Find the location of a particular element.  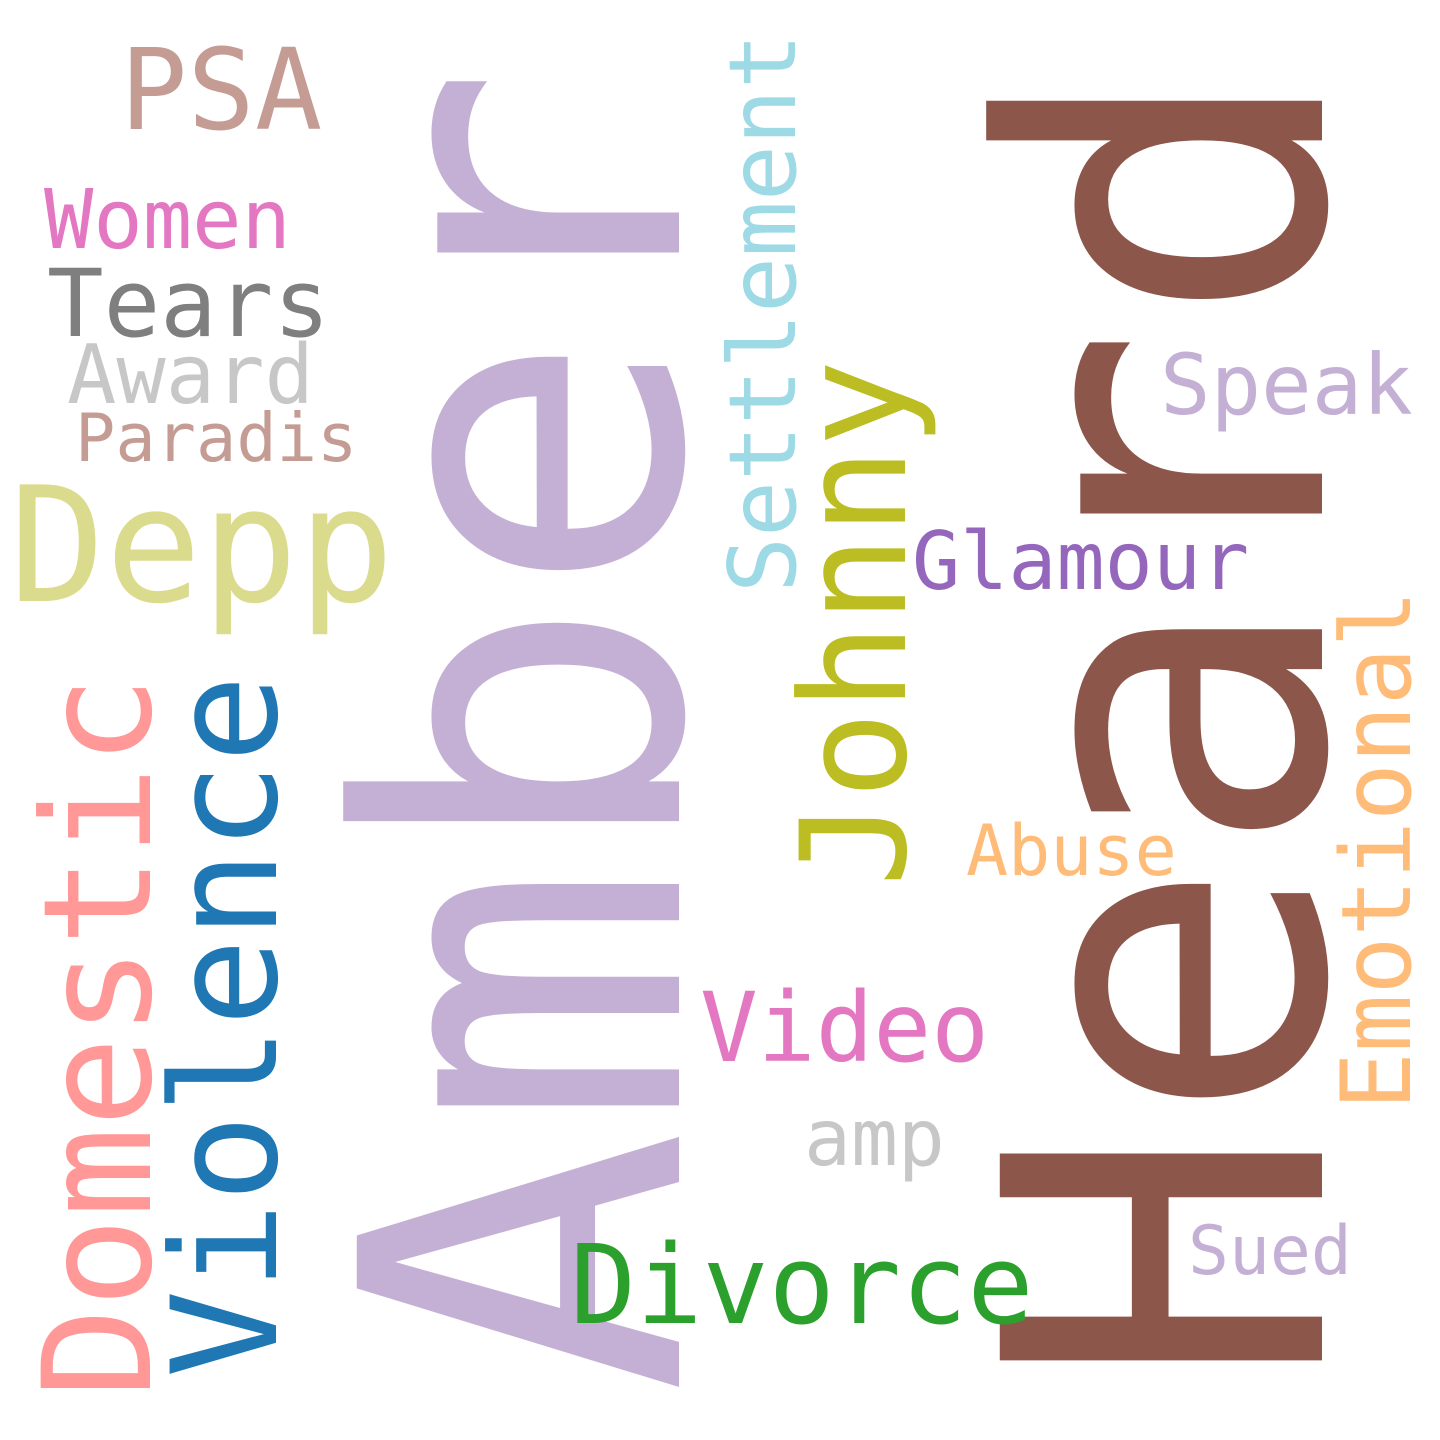

word-paradis: Paradis is located at coordinates (216, 438).